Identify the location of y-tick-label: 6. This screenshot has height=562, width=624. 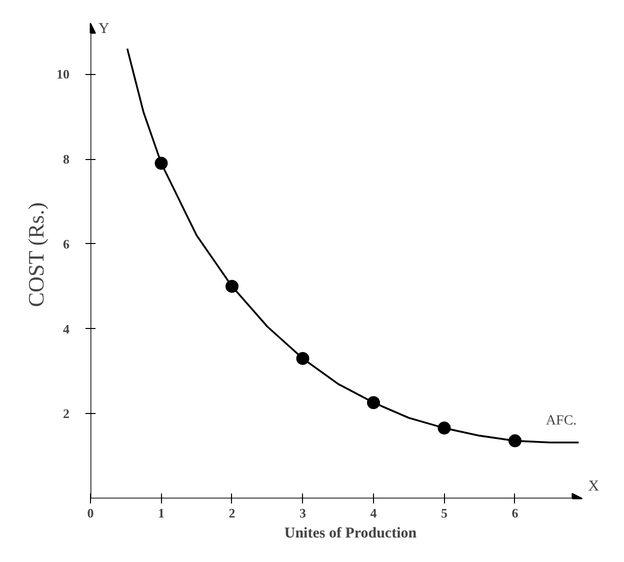
(66, 244).